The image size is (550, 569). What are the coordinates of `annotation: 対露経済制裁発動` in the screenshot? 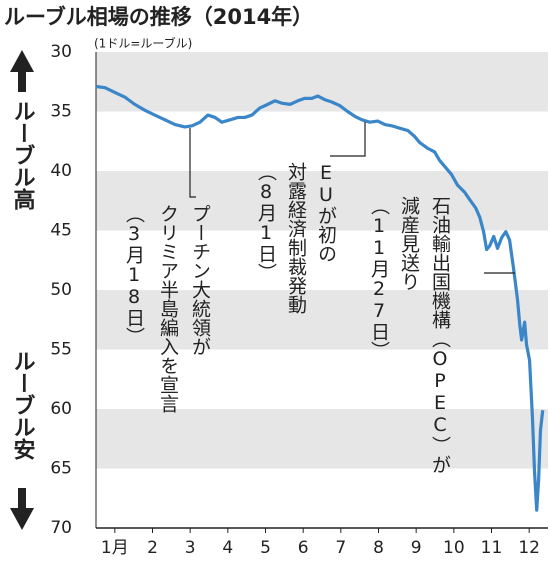 It's located at (296, 238).